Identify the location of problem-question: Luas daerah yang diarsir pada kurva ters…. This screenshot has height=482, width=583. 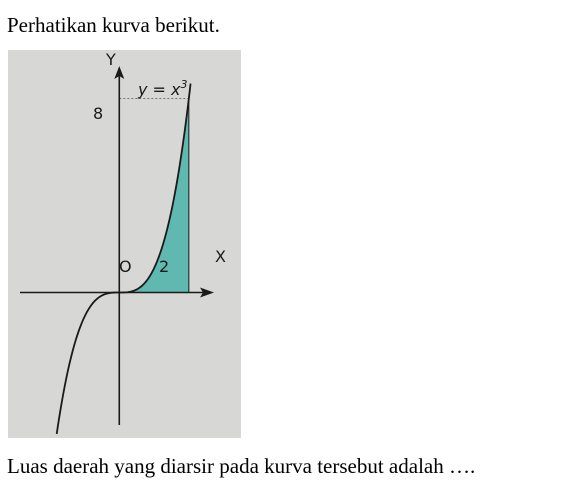
(241, 466).